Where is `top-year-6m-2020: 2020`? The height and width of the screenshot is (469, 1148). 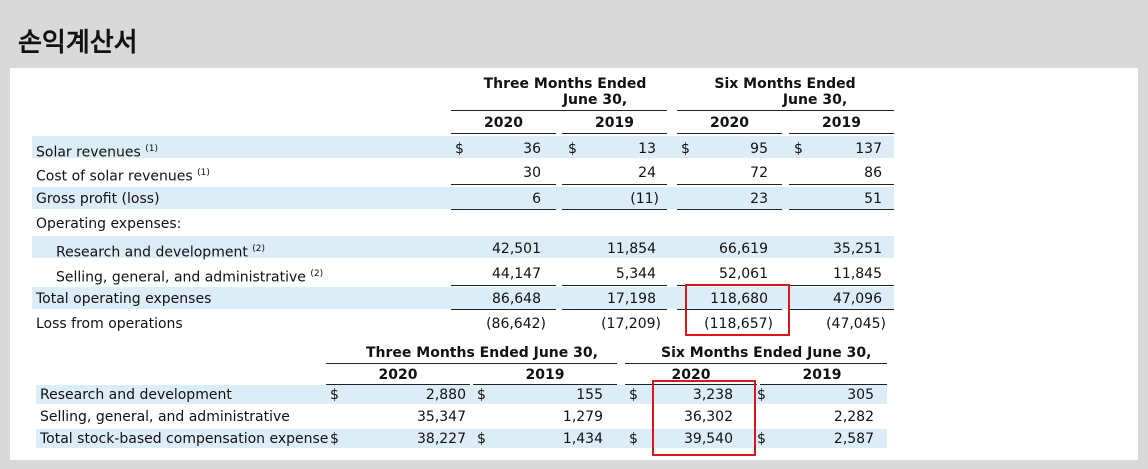 top-year-6m-2020: 2020 is located at coordinates (729, 123).